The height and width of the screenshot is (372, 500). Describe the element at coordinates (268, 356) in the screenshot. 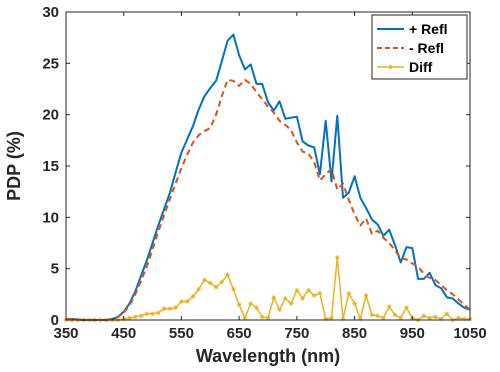

I see `x-axis-title: Wavelength (nm)` at that location.